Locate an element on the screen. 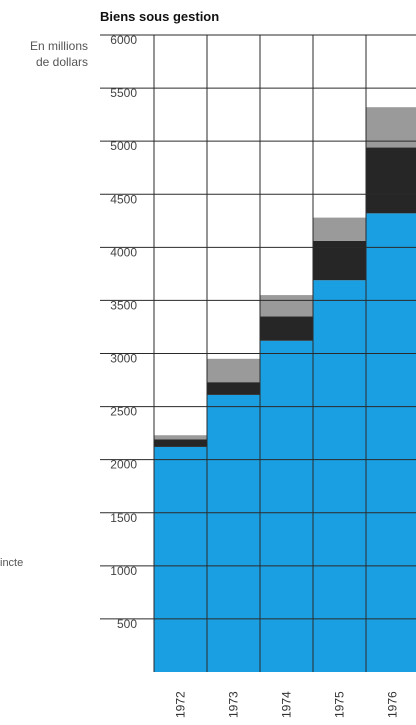 The image size is (416, 725). x-tick-label-1975: 1975 is located at coordinates (340, 704).